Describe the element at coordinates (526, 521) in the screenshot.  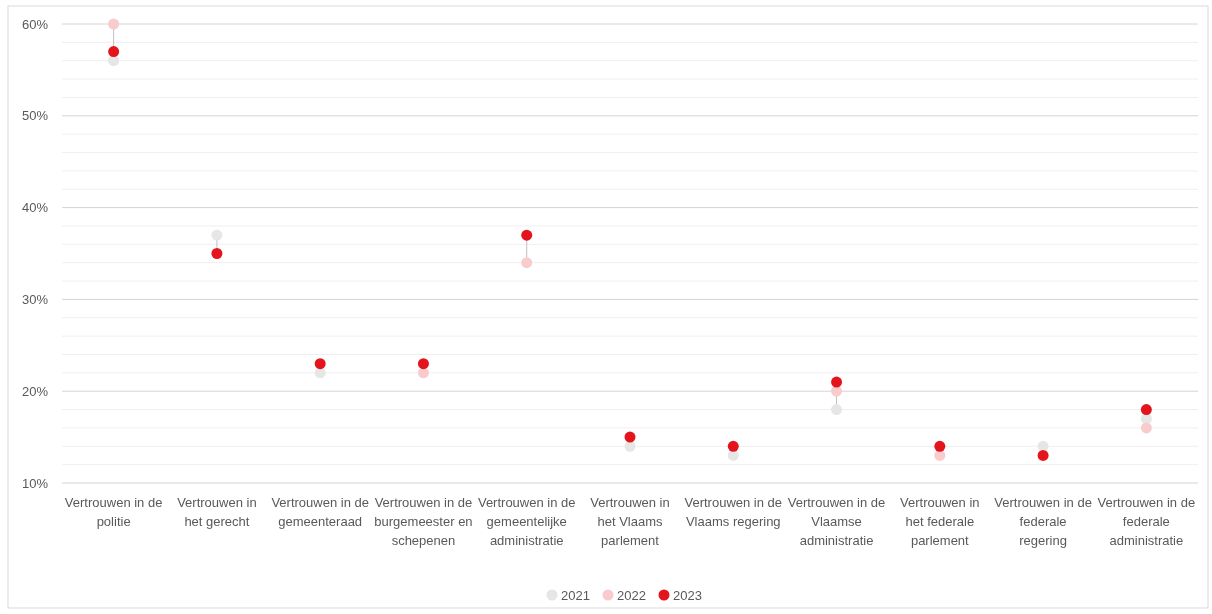
I see `x-tick-label: Vertrouwen in de gemeentelijke administratie` at that location.